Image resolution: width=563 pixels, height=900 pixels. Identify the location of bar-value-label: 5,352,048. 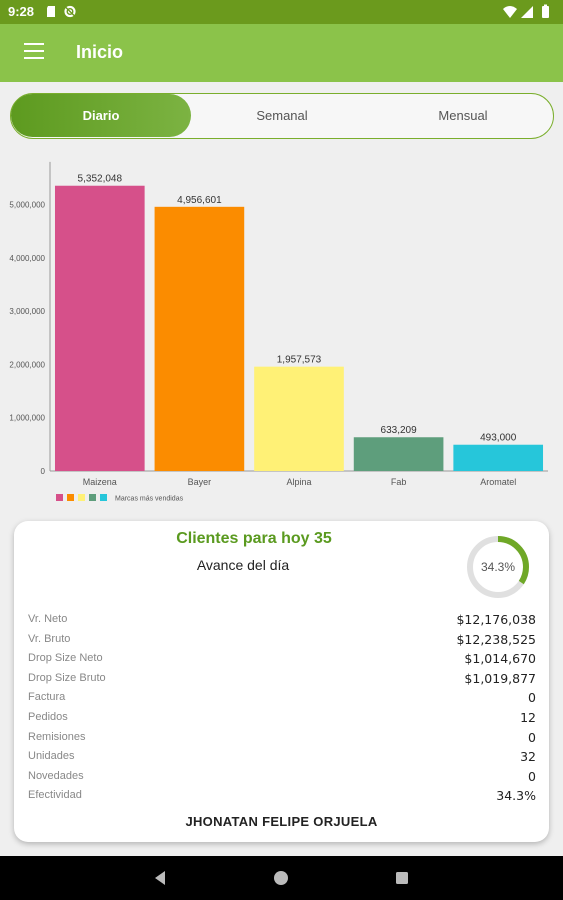
(100, 179).